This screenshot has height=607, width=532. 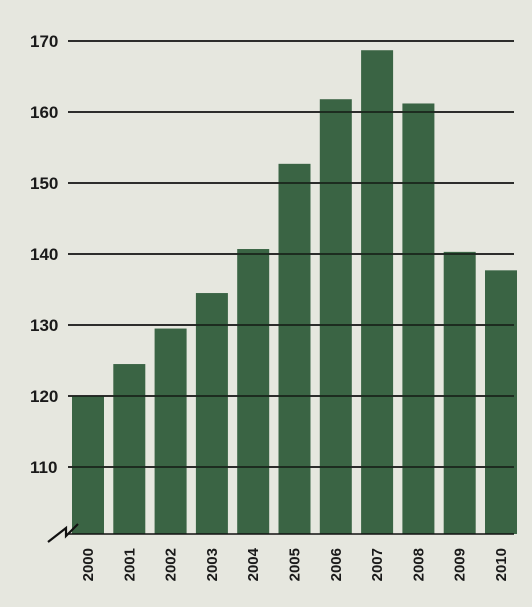 What do you see at coordinates (377, 292) in the screenshot?
I see `bar-2007` at bounding box center [377, 292].